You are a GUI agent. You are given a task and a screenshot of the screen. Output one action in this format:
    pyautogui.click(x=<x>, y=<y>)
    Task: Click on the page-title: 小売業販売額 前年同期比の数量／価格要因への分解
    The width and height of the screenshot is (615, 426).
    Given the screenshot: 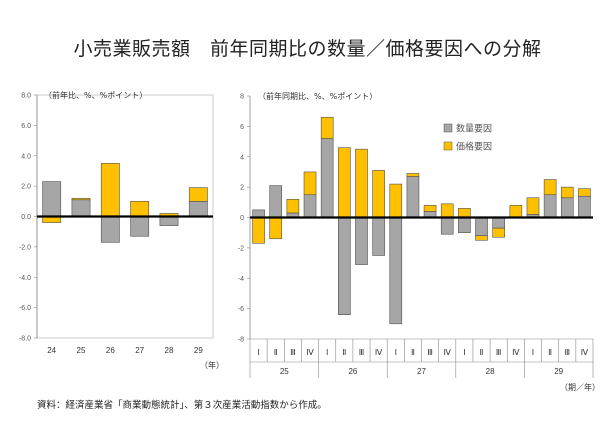 What is the action you would take?
    pyautogui.click(x=307, y=49)
    